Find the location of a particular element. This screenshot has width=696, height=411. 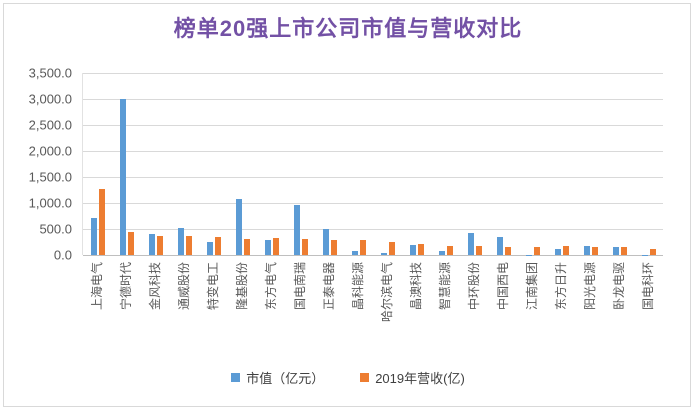

x-category-label: 隆基股份 is located at coordinates (241, 286).